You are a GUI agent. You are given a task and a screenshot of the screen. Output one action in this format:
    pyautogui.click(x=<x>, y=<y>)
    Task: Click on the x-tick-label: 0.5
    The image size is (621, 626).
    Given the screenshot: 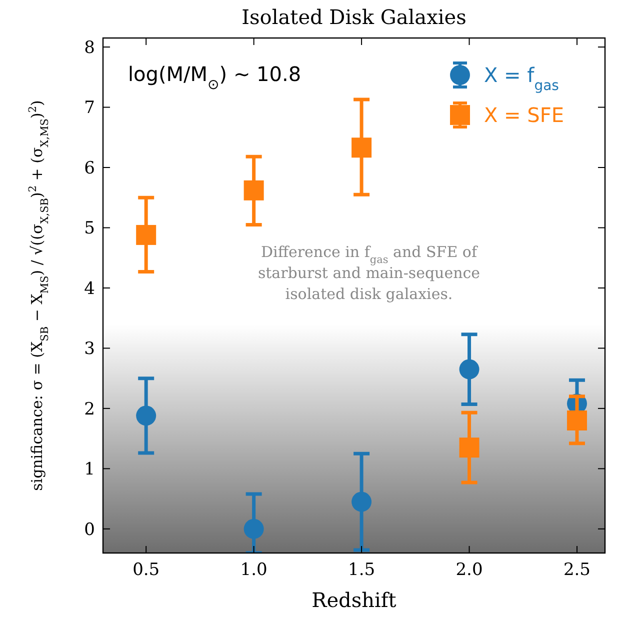 What is the action you would take?
    pyautogui.click(x=146, y=570)
    